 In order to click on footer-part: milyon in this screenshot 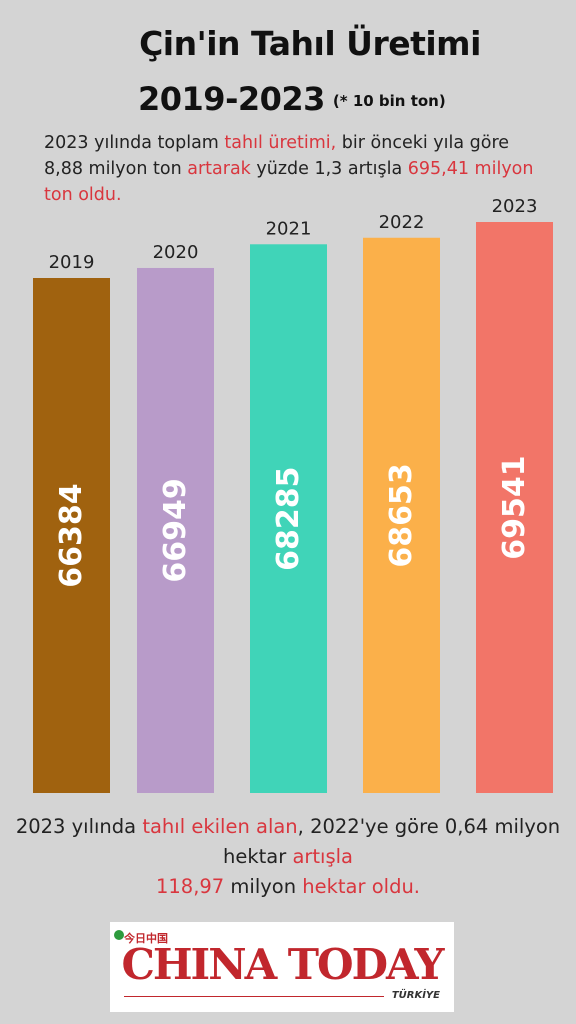, I will do `click(263, 886)`.